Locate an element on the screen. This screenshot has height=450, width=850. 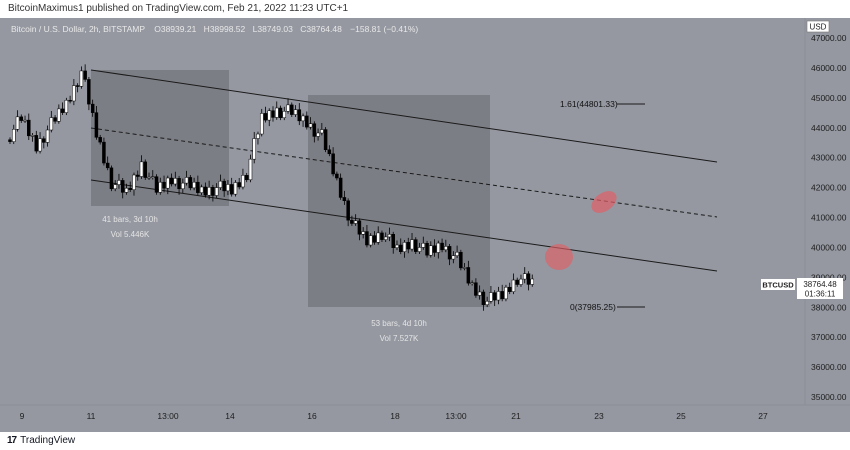
time-tick-label: 11 is located at coordinates (91, 416).